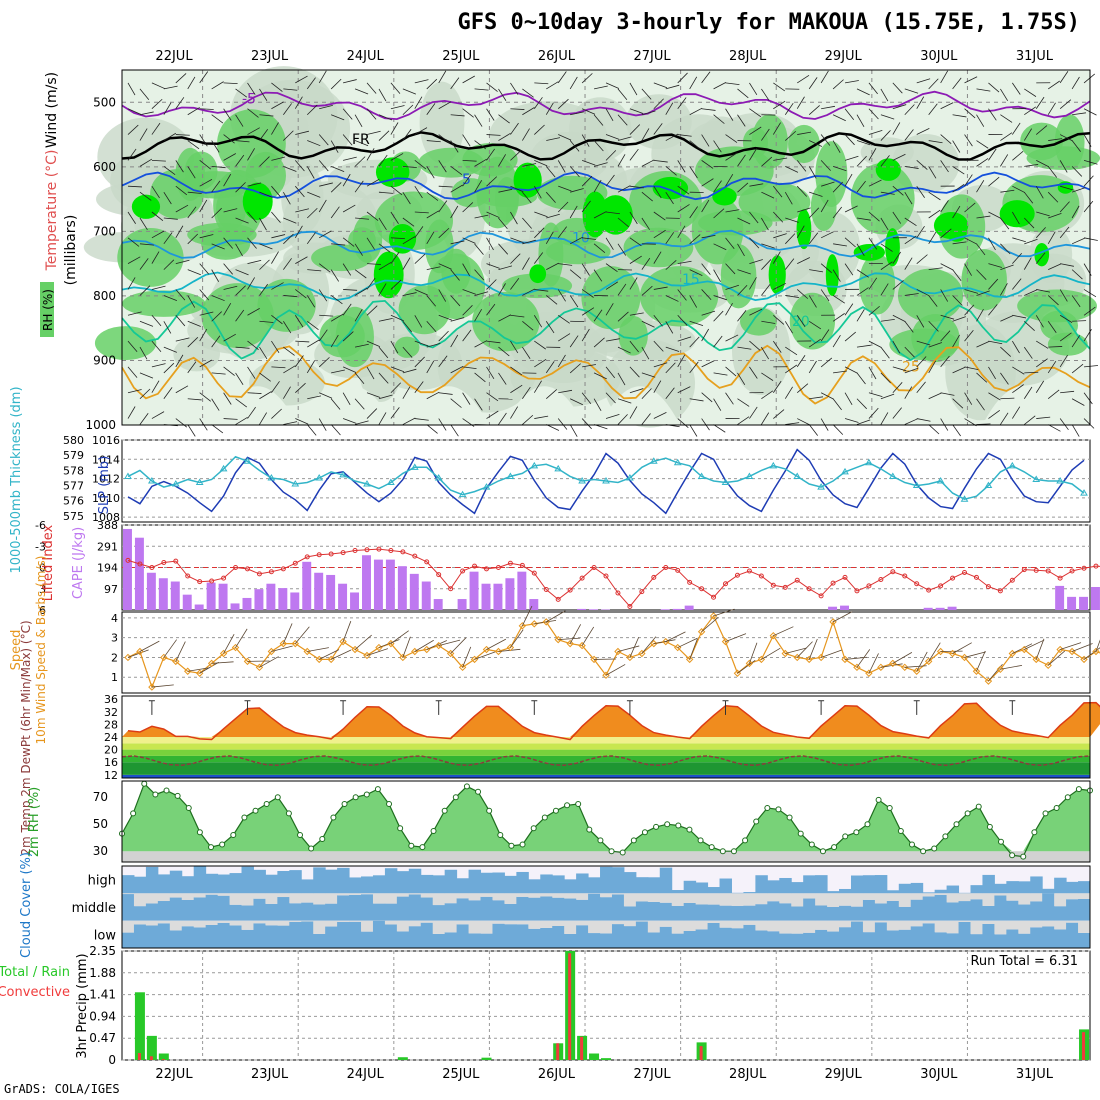 The height and width of the screenshot is (1100, 1100). What do you see at coordinates (82, 1005) in the screenshot?
I see `precip-axis-label: 3hr Precip (mm)` at bounding box center [82, 1005].